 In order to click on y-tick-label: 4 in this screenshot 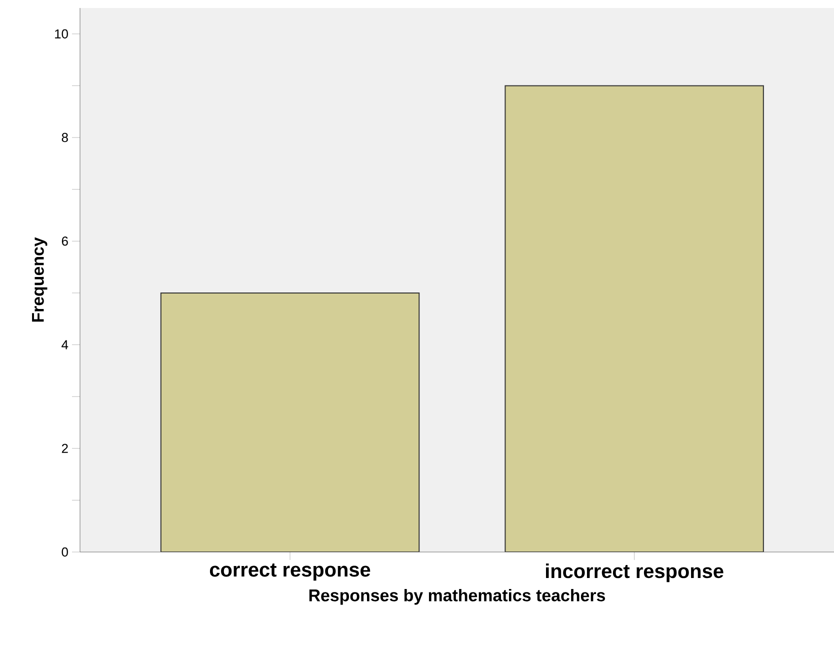, I will do `click(65, 345)`.